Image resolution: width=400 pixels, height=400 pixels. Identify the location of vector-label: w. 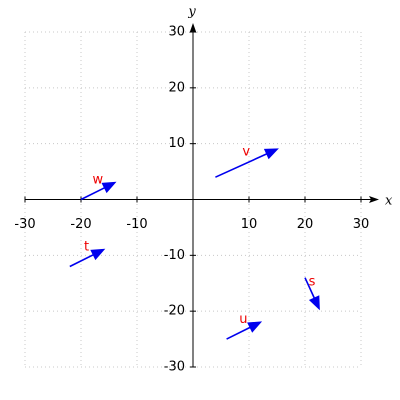
(97, 180).